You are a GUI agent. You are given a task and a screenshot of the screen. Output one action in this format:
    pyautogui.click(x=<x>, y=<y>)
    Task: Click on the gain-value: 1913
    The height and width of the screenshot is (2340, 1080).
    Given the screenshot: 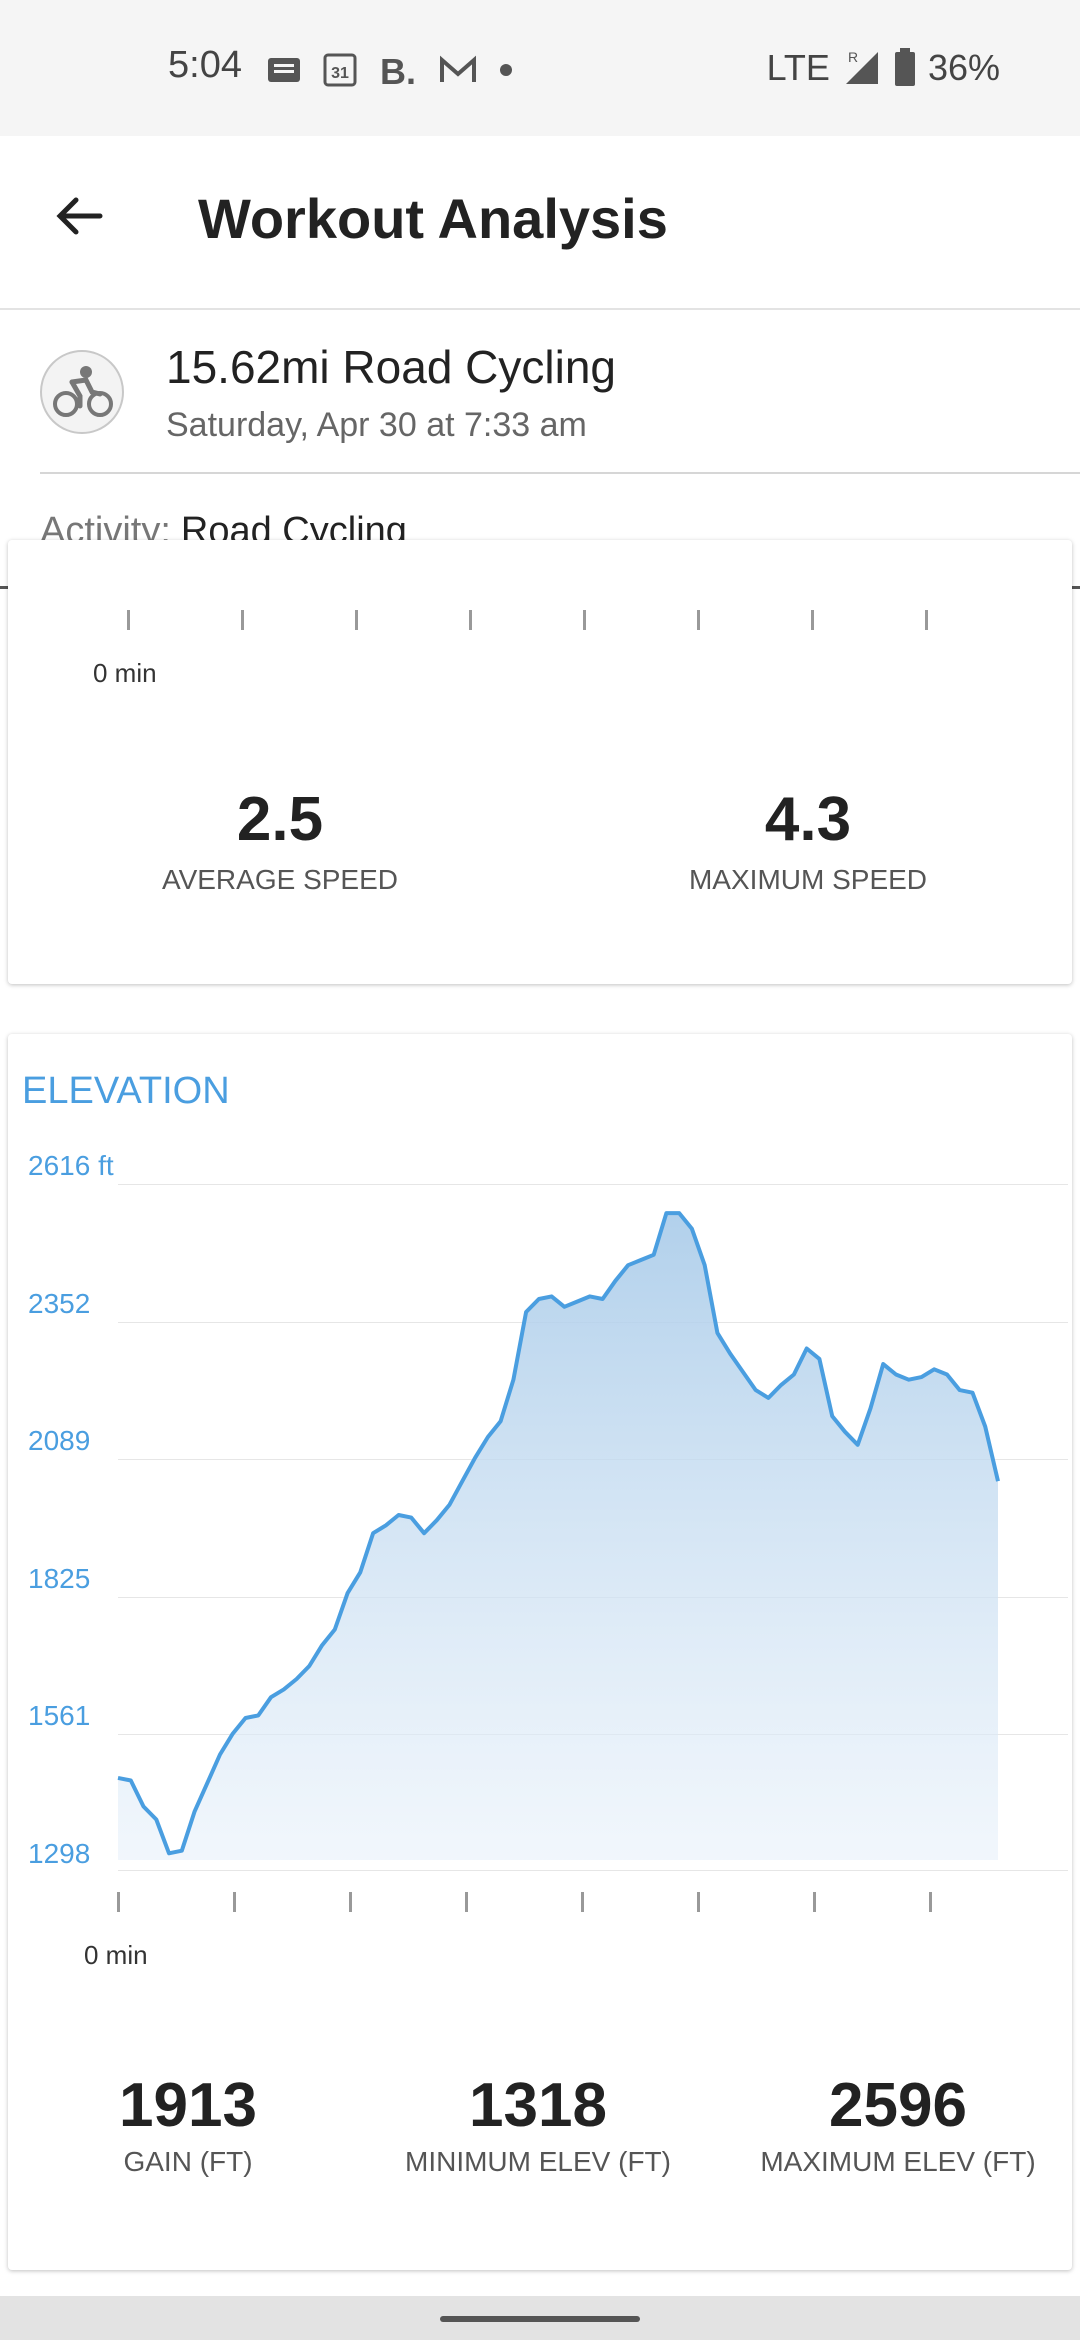 What is the action you would take?
    pyautogui.click(x=188, y=2105)
    